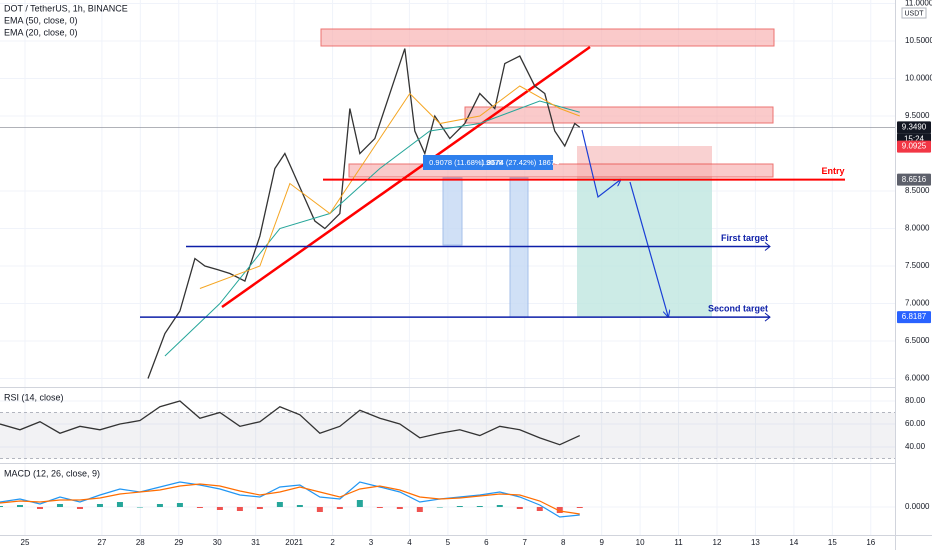  Describe the element at coordinates (917, 190) in the screenshot. I see `y-tick-label: 8.5000` at that location.